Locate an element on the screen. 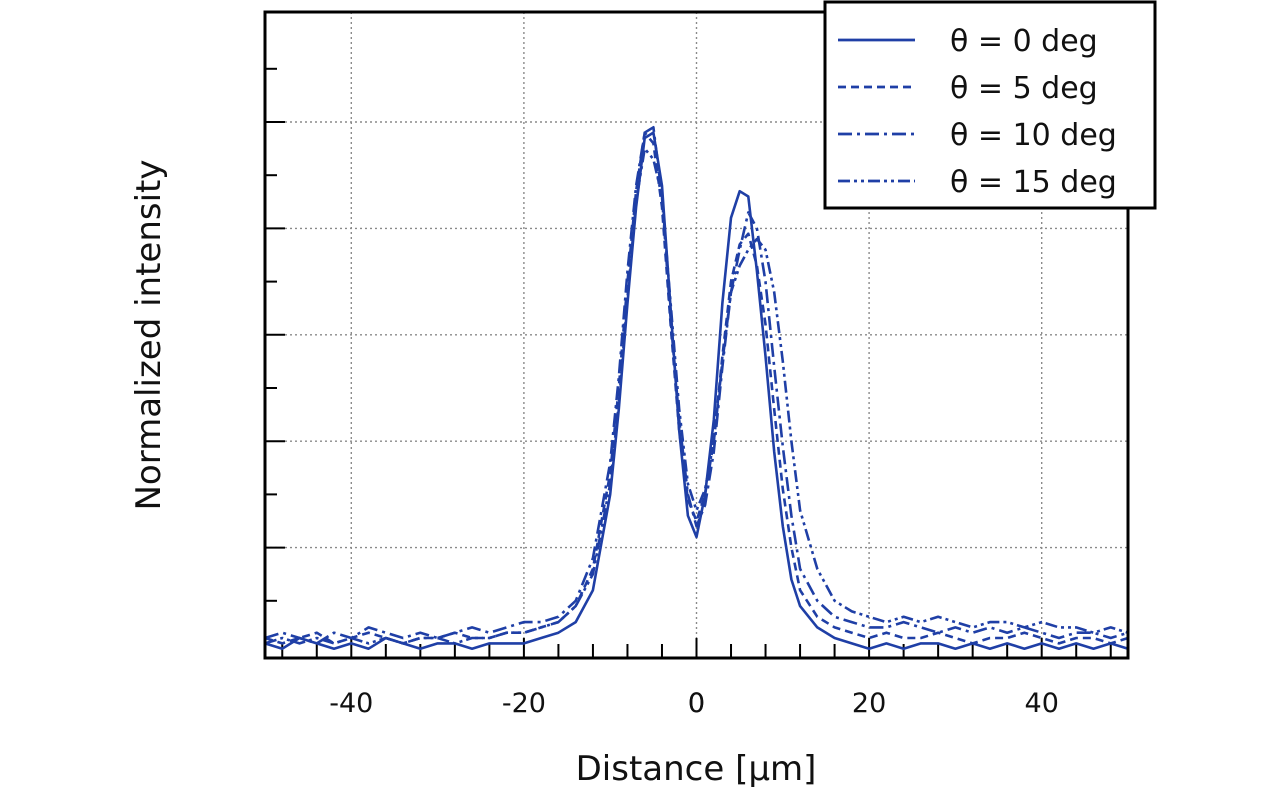  legend-label: θ = 10 deg is located at coordinates (1033, 135).